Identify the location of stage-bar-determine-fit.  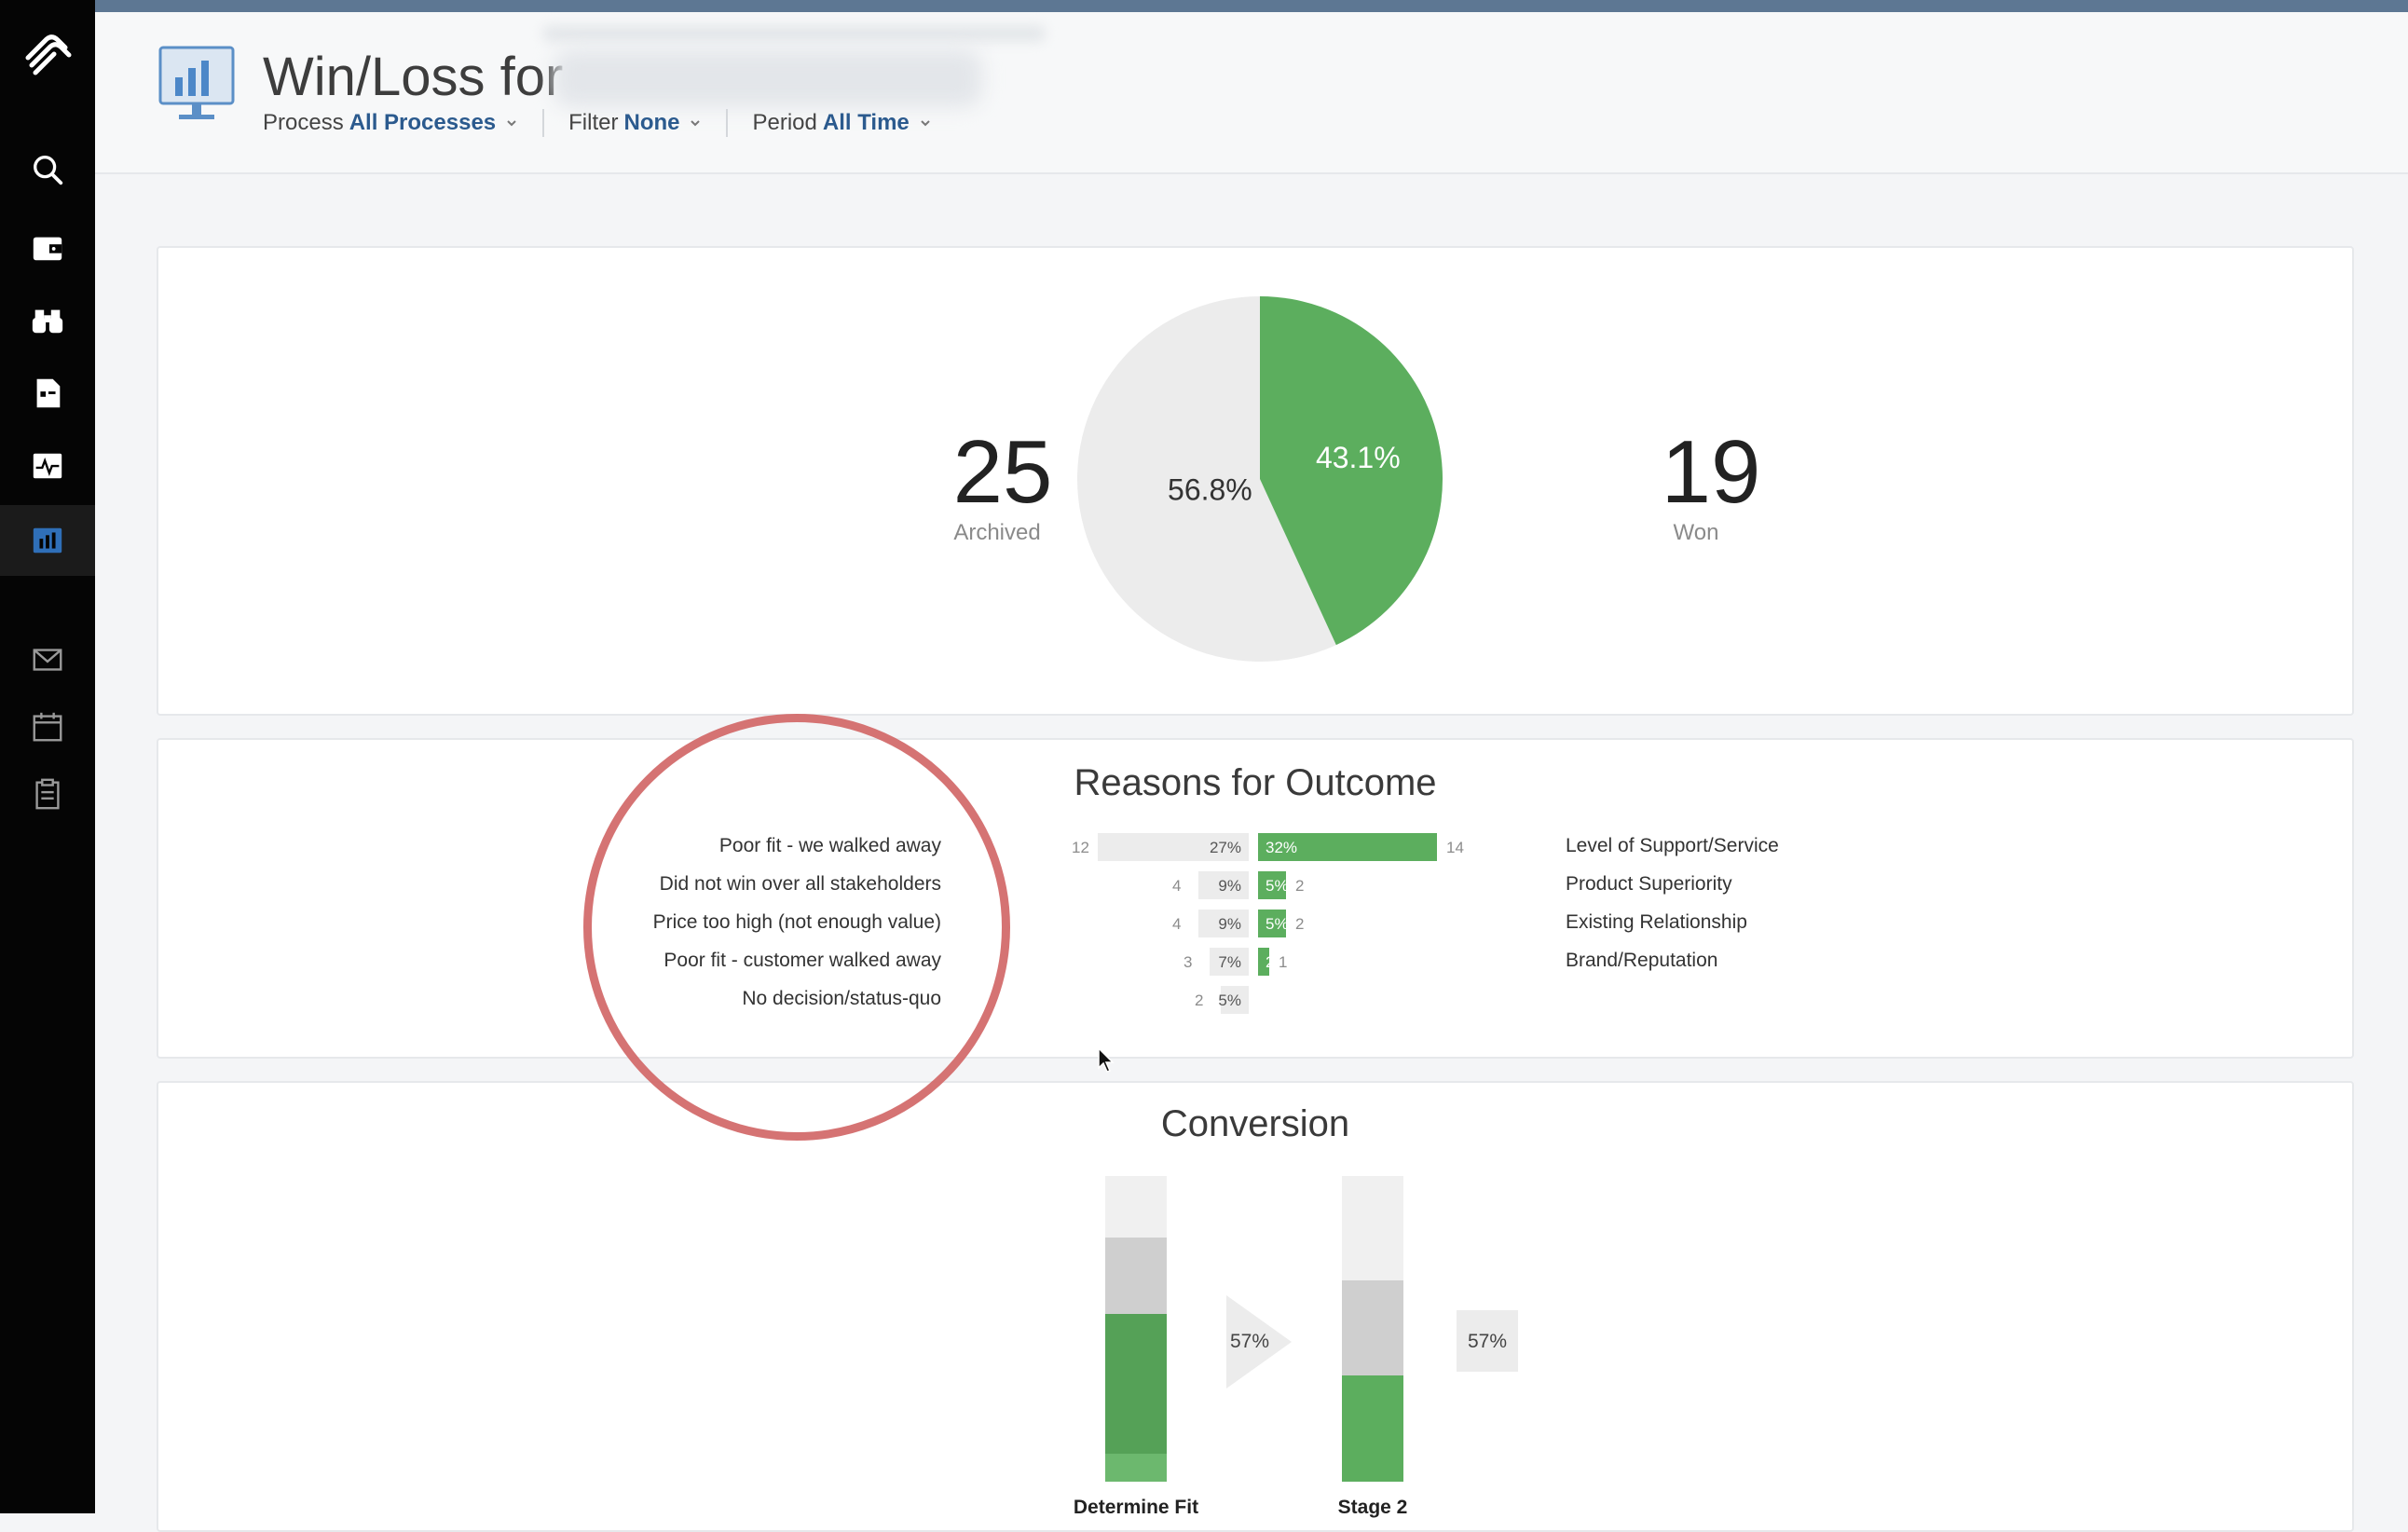
(1136, 1329).